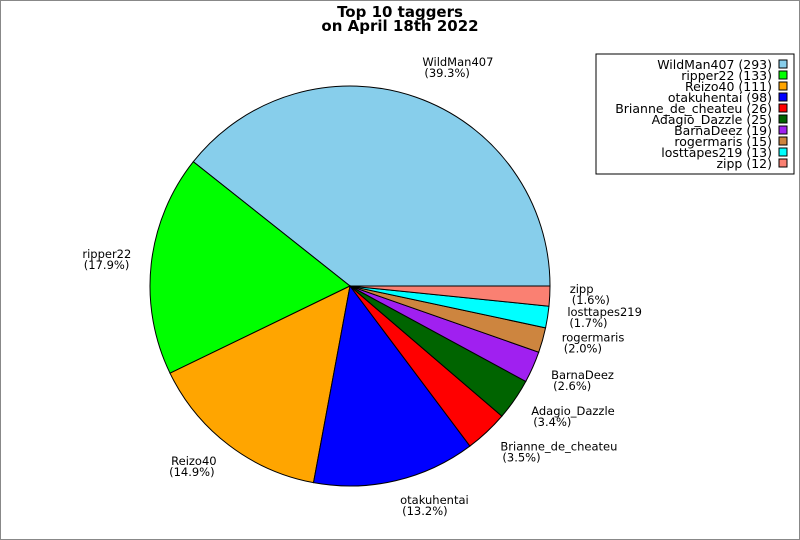  Describe the element at coordinates (250, 267) in the screenshot. I see `pie-slice-ripper22` at that location.